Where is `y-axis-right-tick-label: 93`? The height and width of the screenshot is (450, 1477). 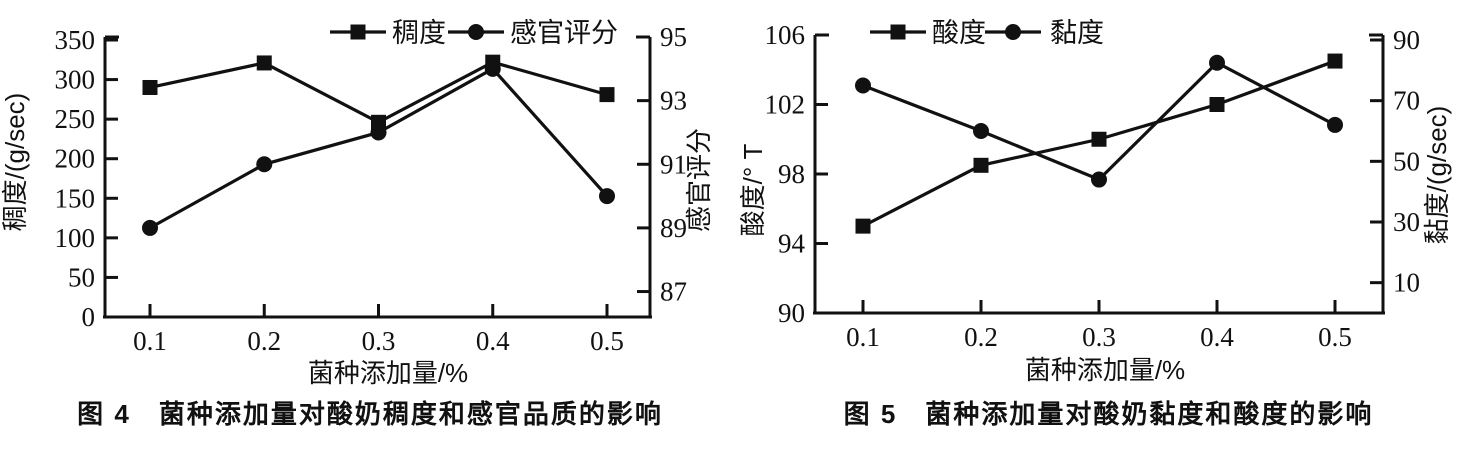
y-axis-right-tick-label: 93 is located at coordinates (673, 101).